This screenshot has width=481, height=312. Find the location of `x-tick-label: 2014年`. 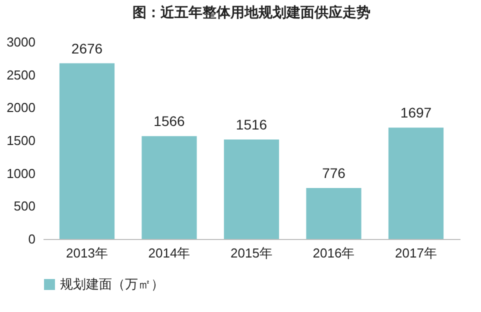

x-tick-label: 2014年 is located at coordinates (169, 253).